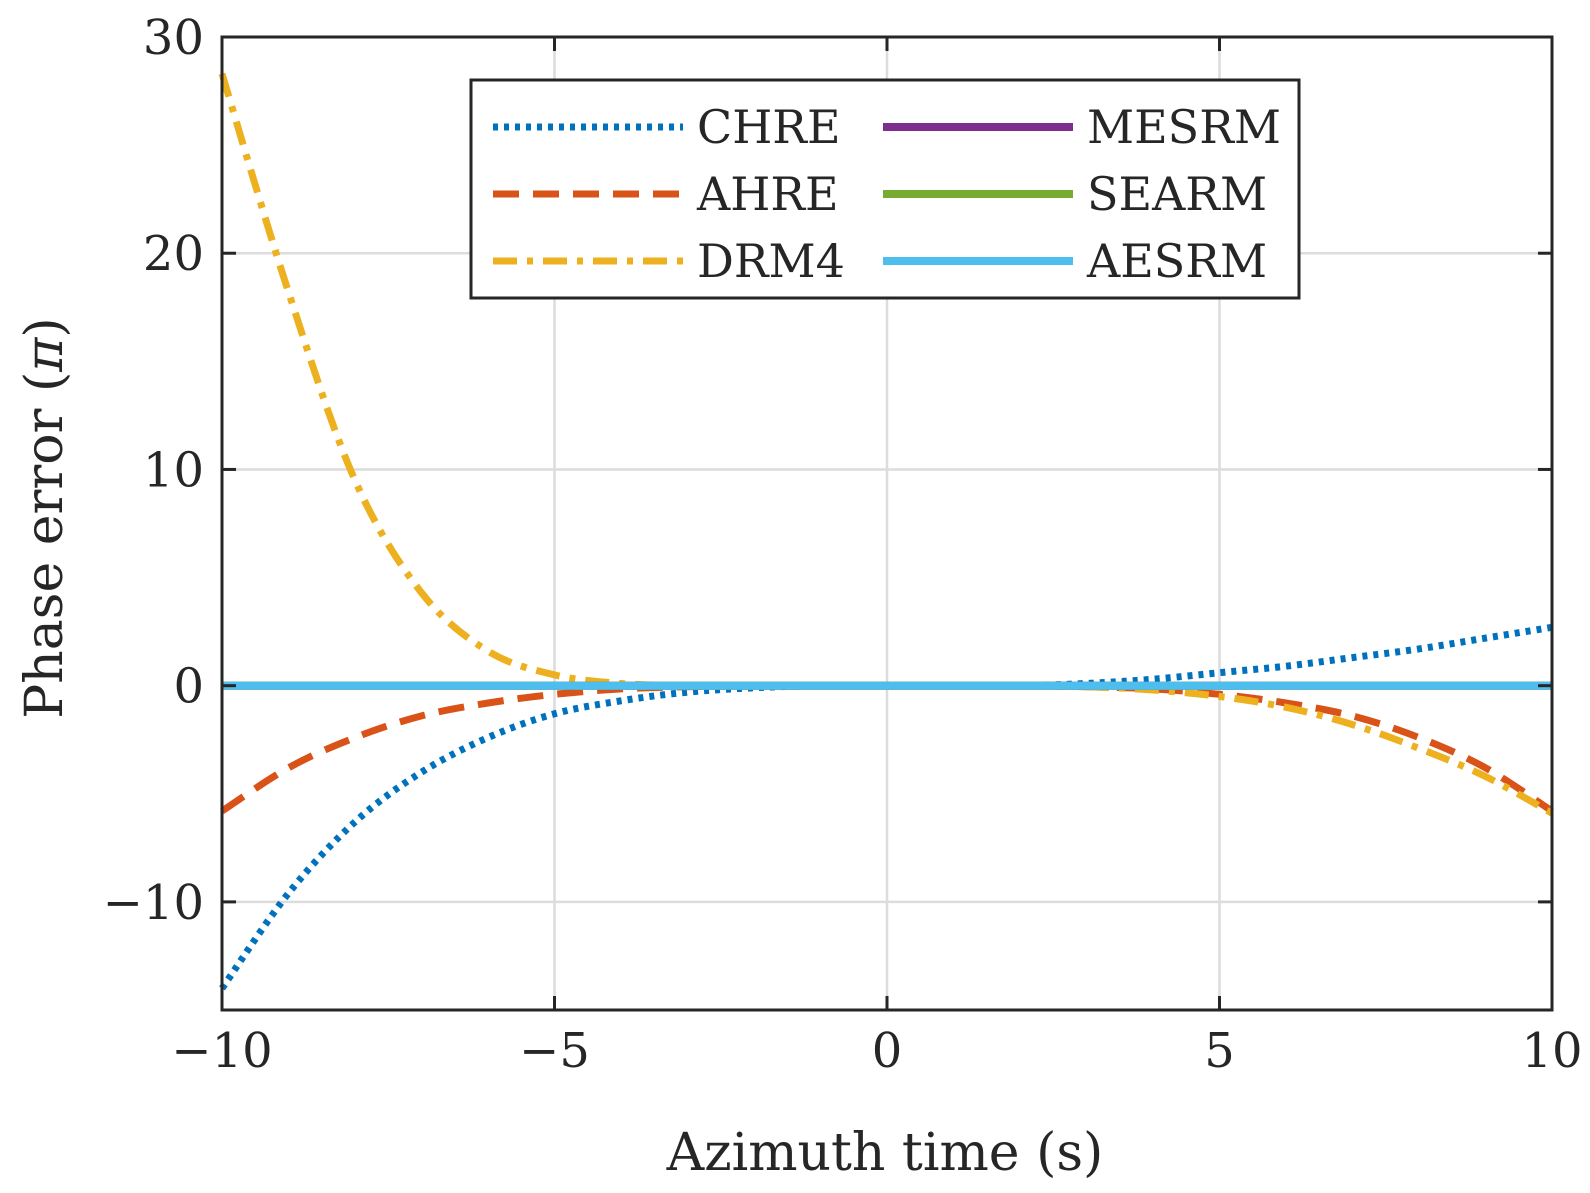 The width and height of the screenshot is (1590, 1193). Describe the element at coordinates (1184, 127) in the screenshot. I see `legend-label-mesrm: MESRM` at that location.